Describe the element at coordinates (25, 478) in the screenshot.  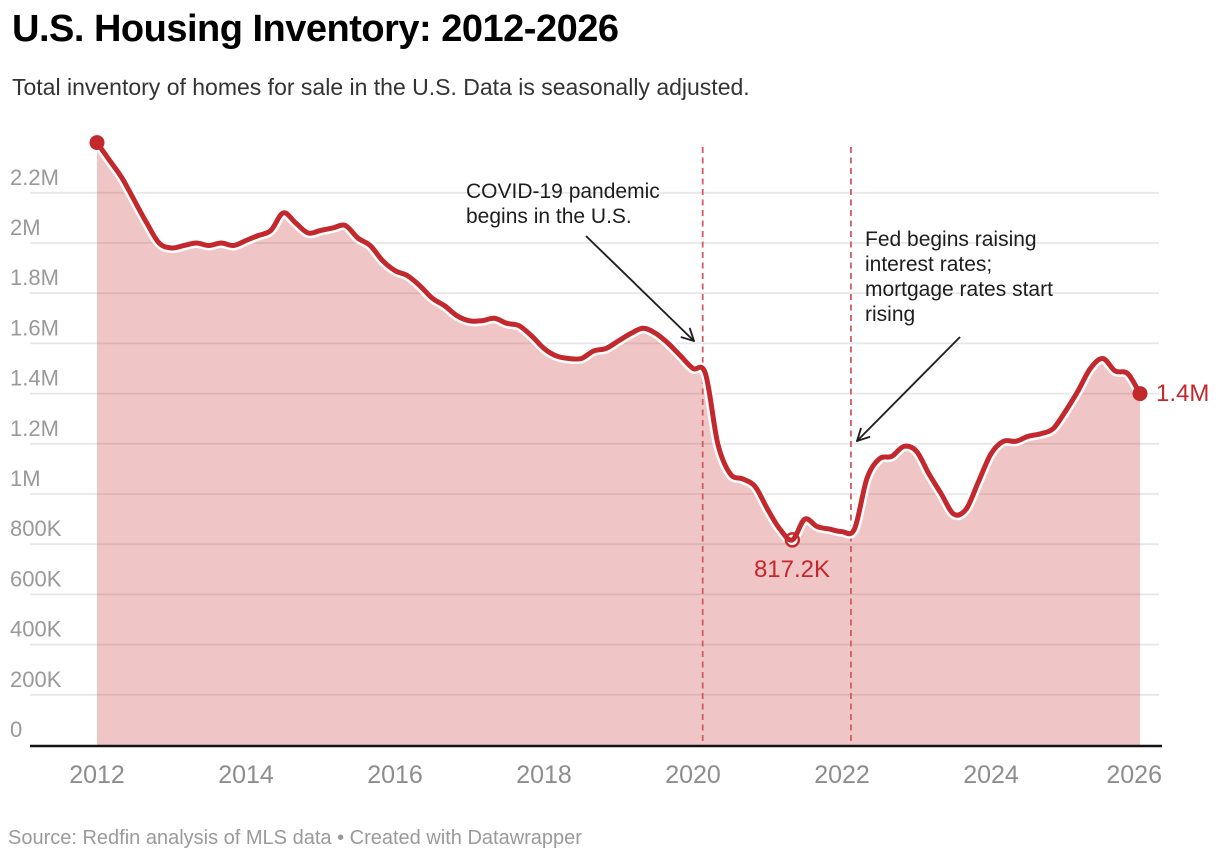
I see `y-tick-label: 1M` at that location.